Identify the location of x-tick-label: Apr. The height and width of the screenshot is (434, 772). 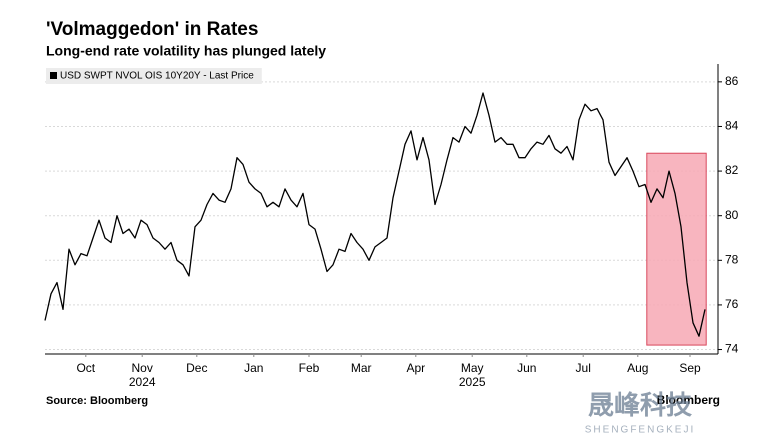
(415, 368).